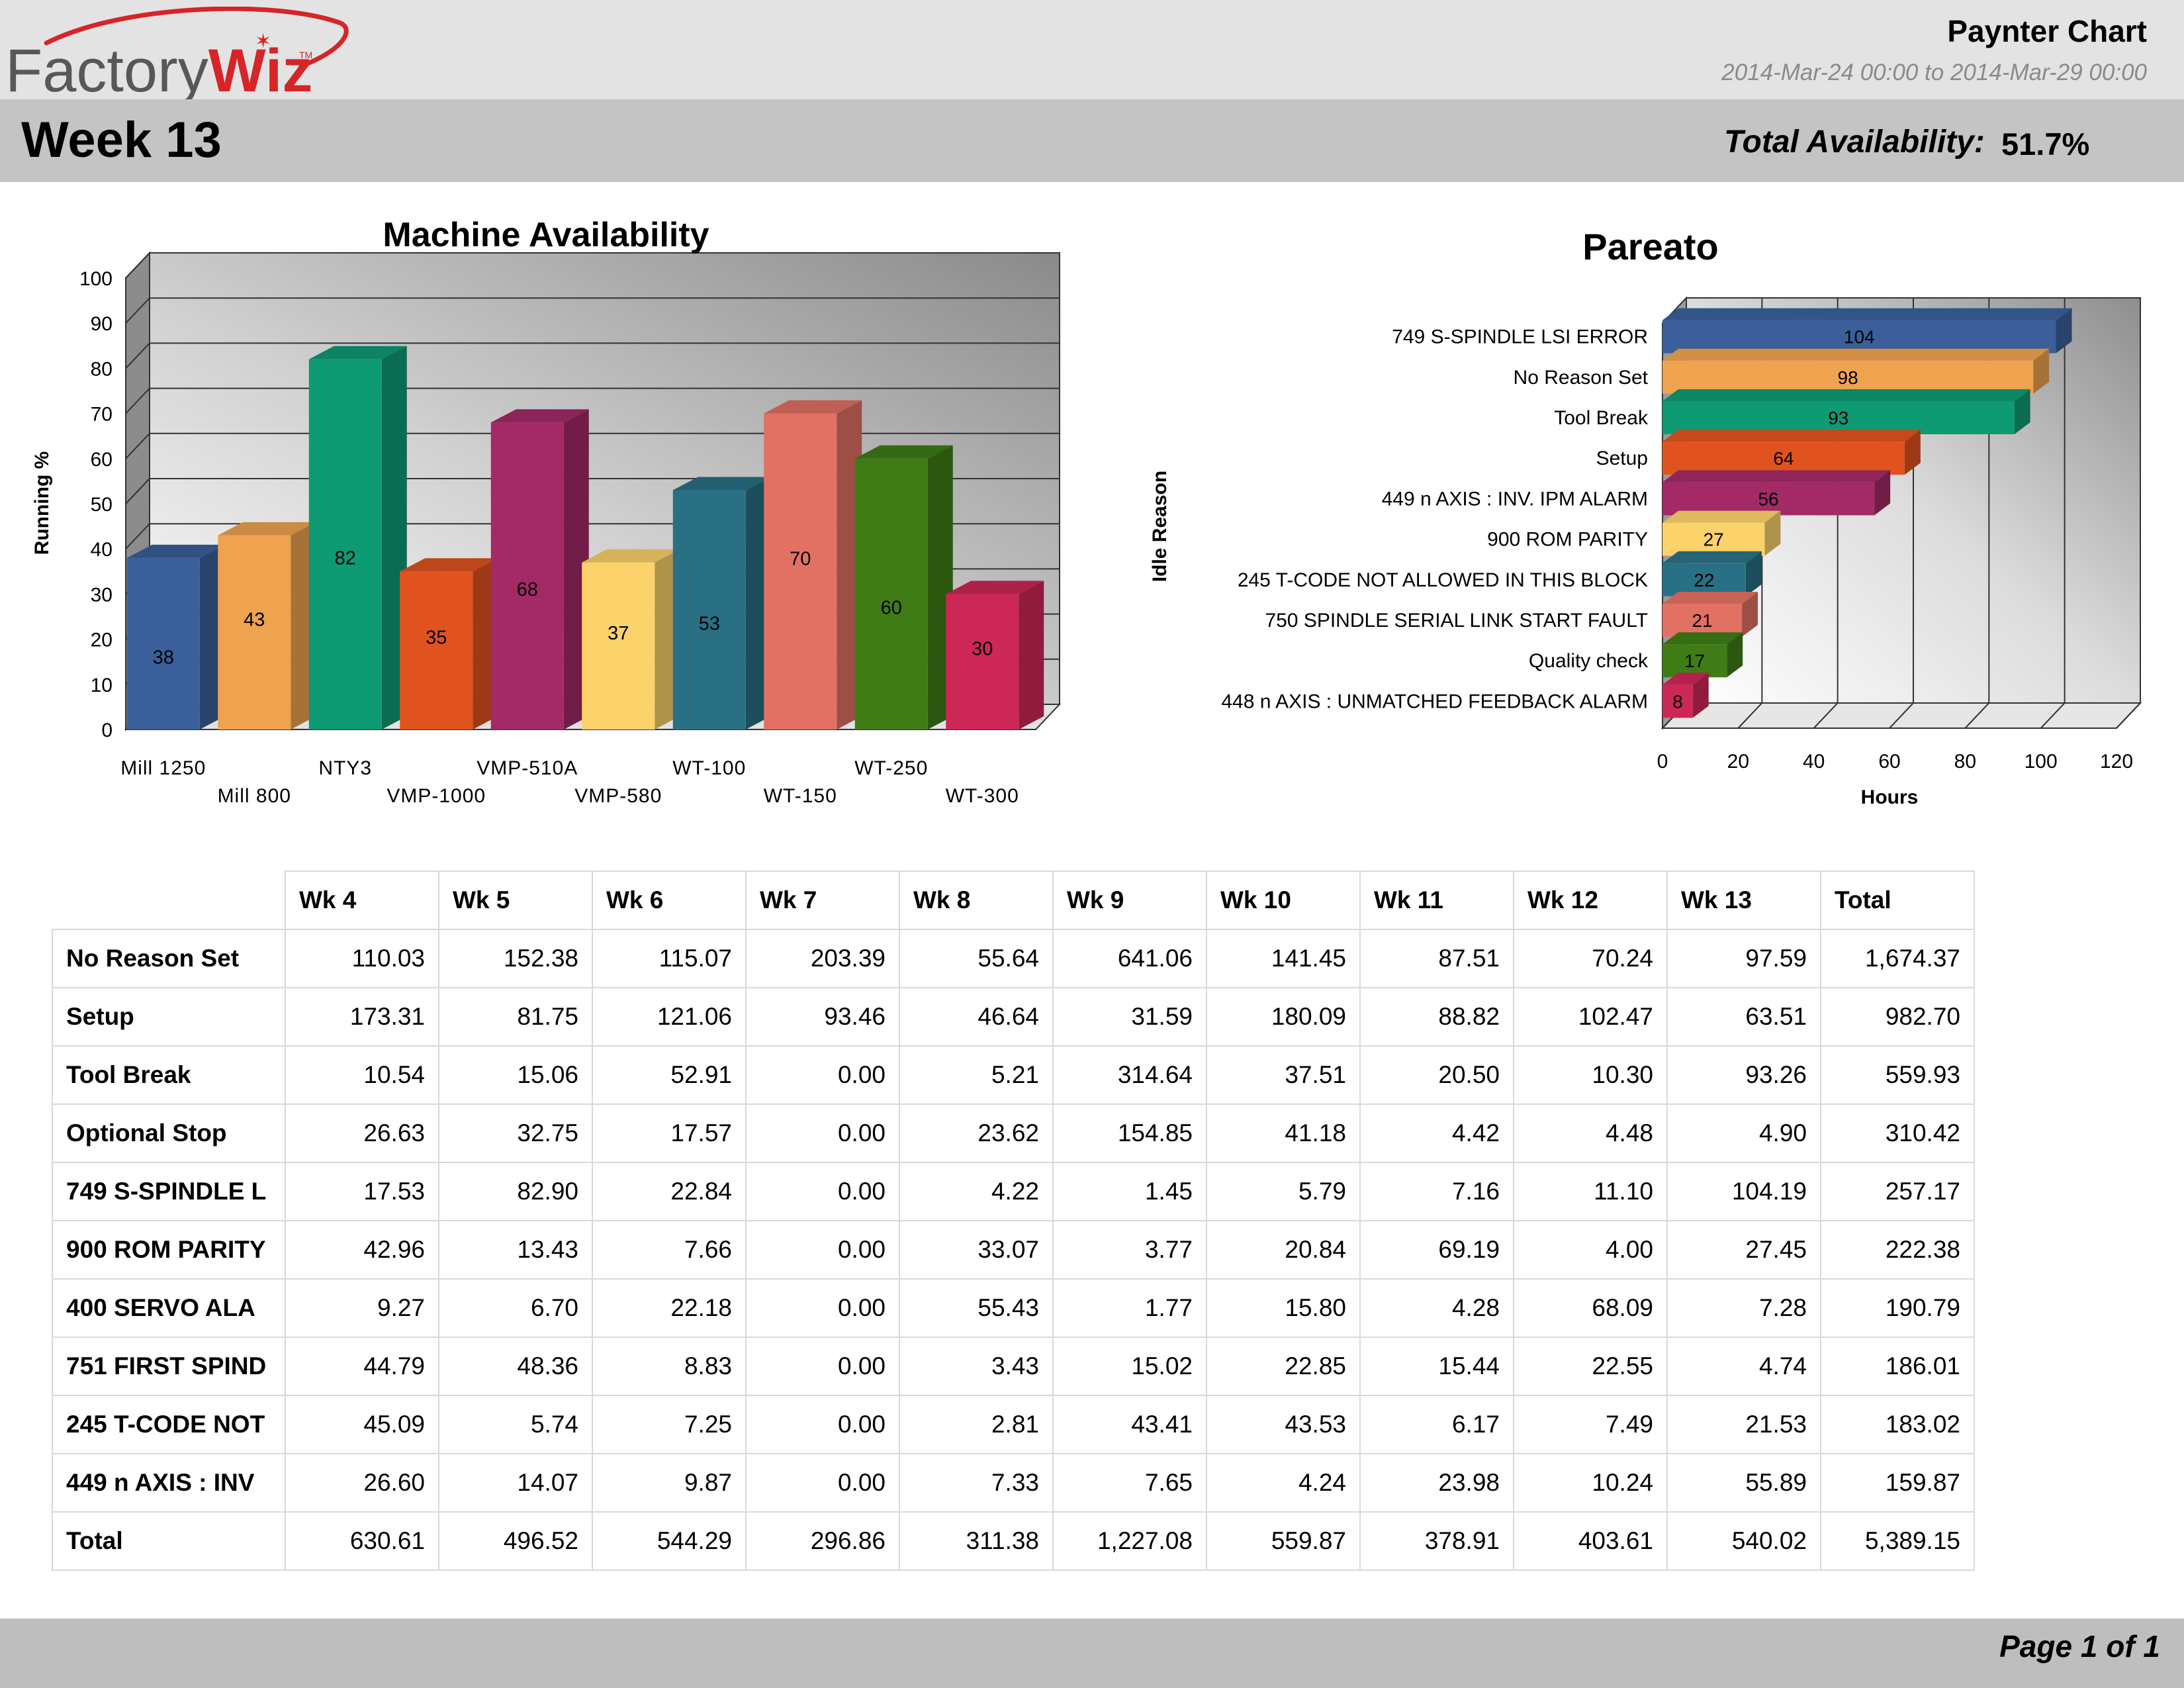 Image resolution: width=2184 pixels, height=1688 pixels. What do you see at coordinates (515, 1308) in the screenshot?
I see `table-cell: 6.70` at bounding box center [515, 1308].